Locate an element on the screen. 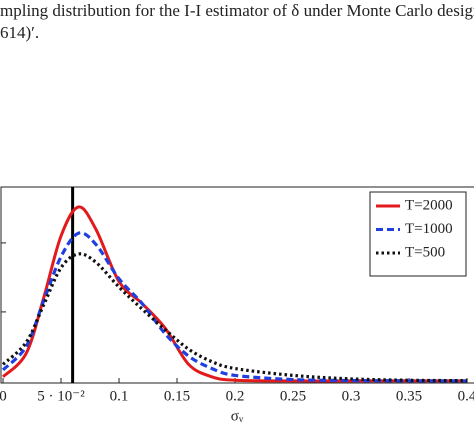  x-axis-label: σᵥ is located at coordinates (237, 416).